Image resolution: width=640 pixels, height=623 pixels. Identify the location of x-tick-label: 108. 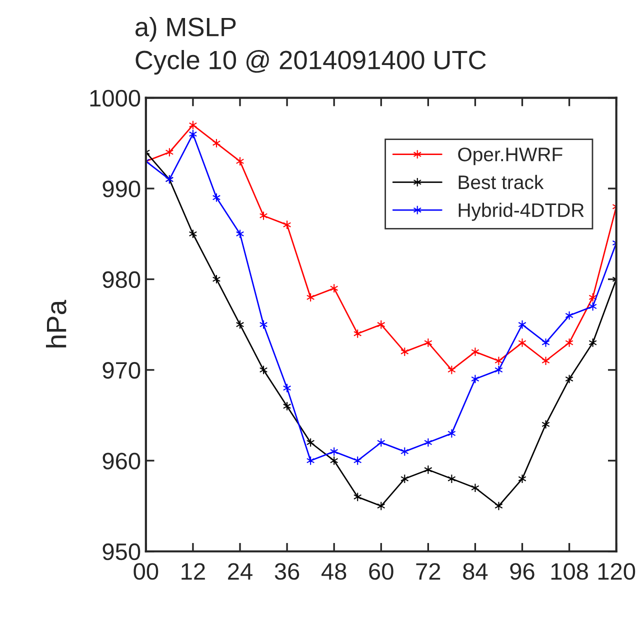
(569, 571).